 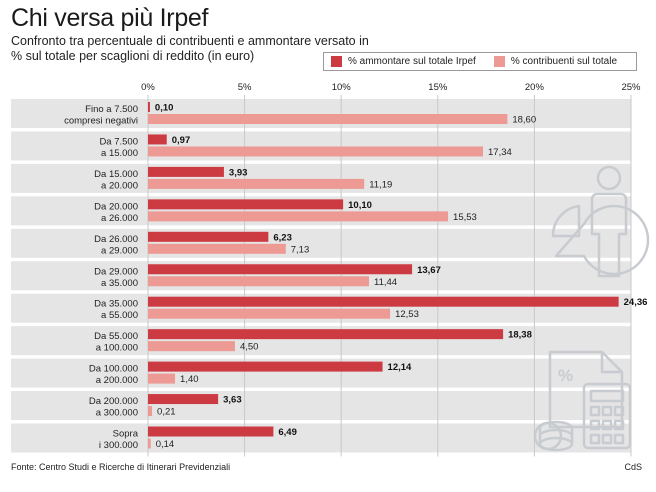 I want to click on category-label: a 55.000, so click(x=119, y=315).